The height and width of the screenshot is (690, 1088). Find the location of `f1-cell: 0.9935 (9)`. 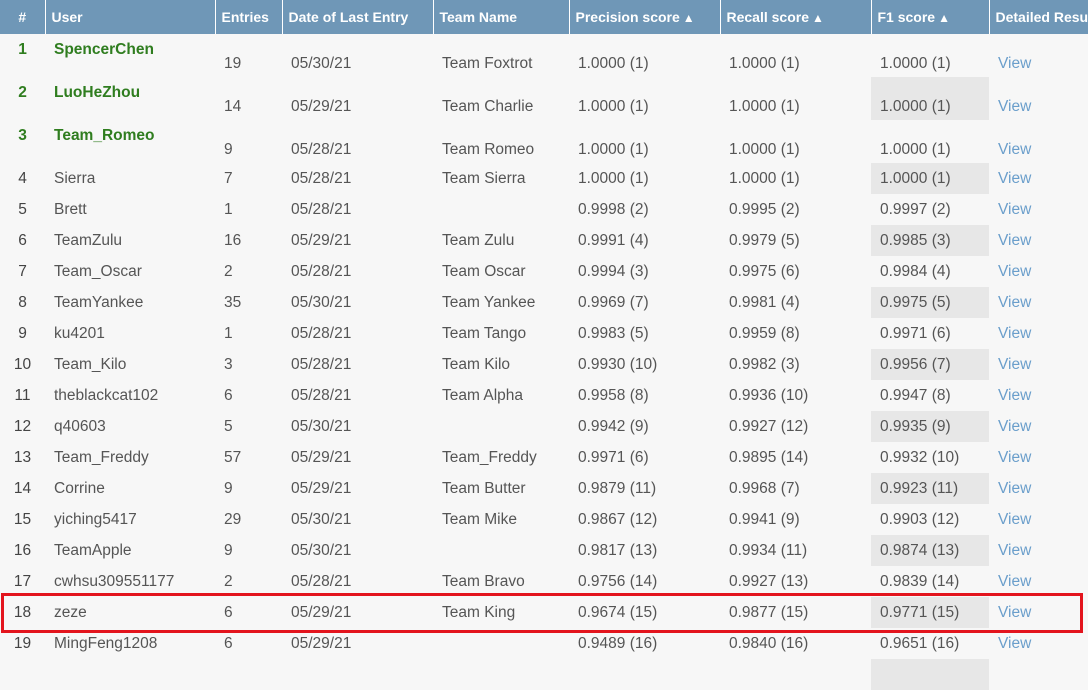

f1-cell: 0.9935 (9) is located at coordinates (930, 426).